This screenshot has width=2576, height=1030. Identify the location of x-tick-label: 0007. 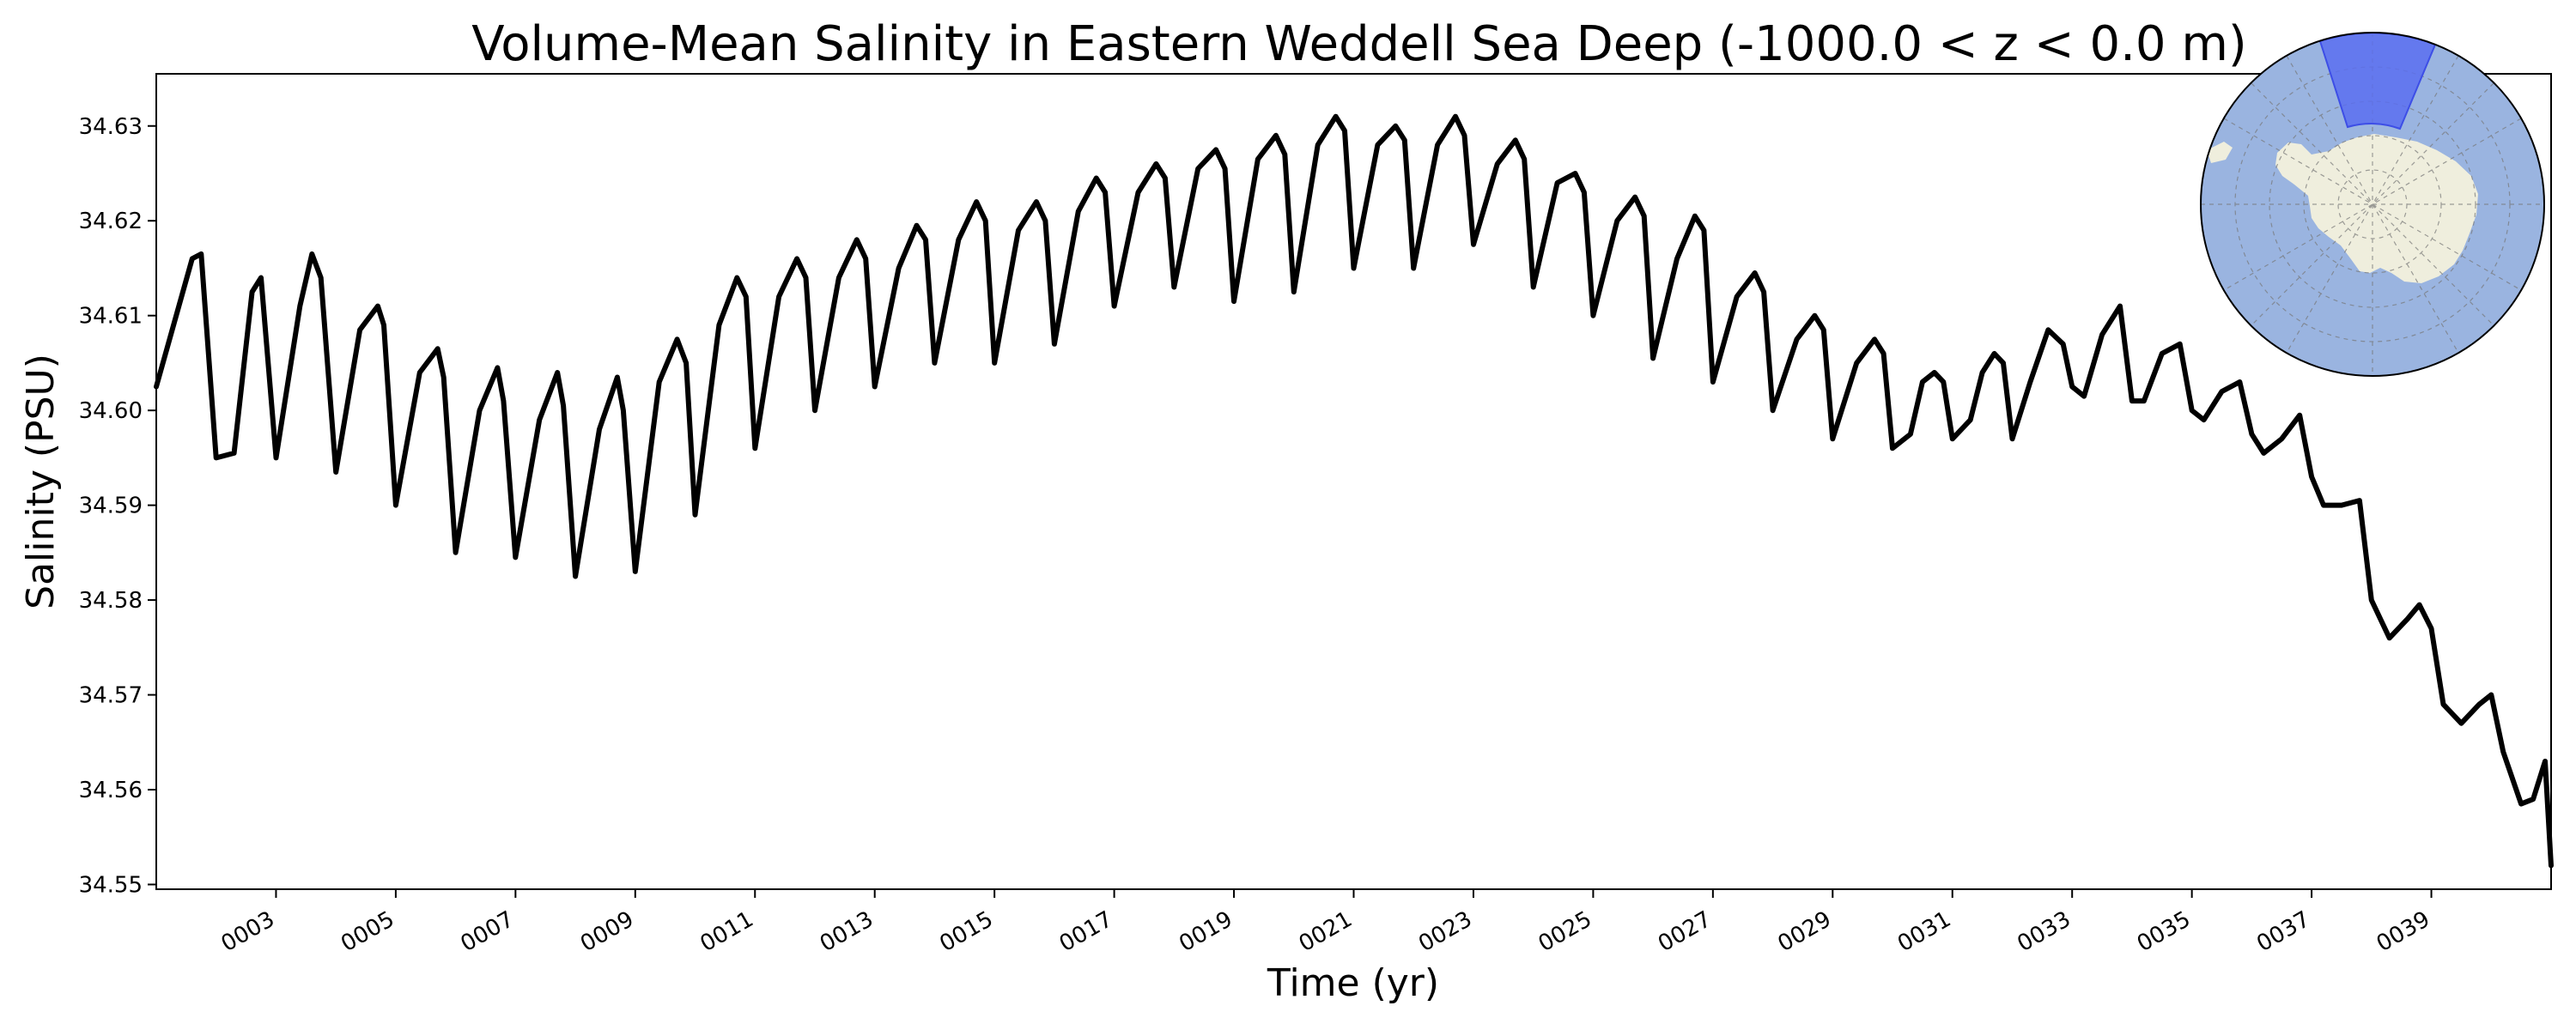
(488, 931).